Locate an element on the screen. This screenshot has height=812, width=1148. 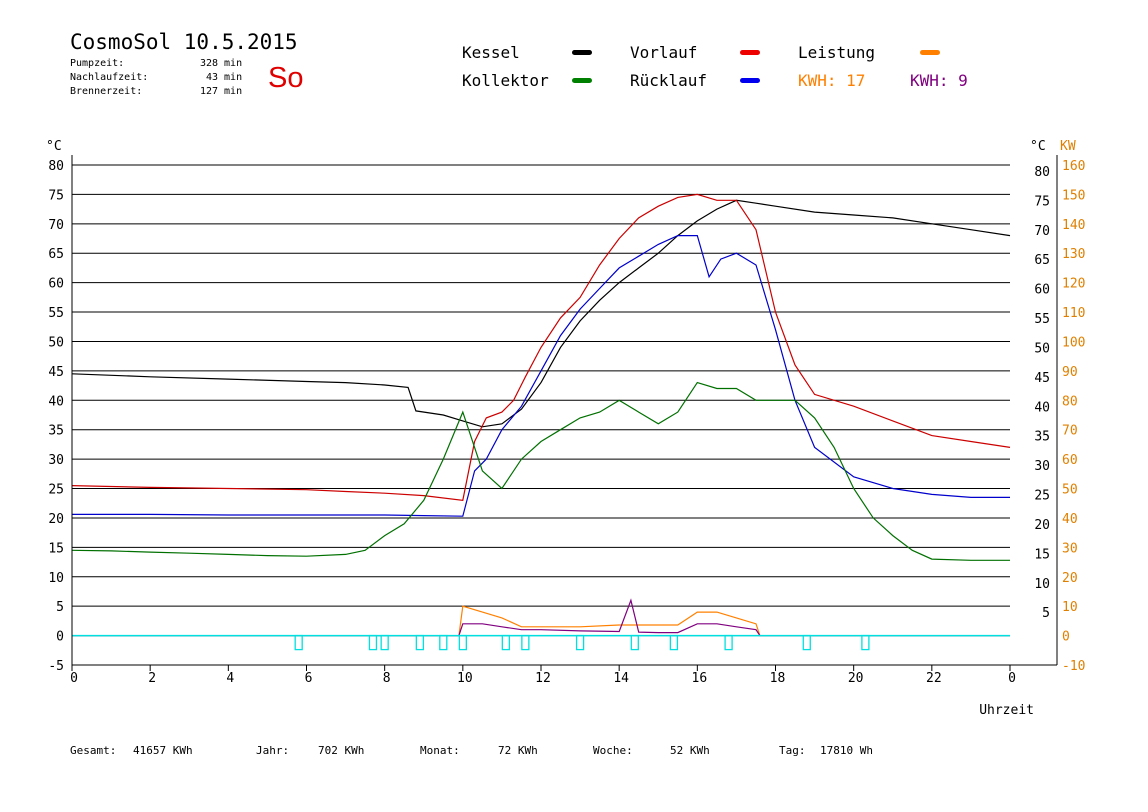
y-right-tick-label: 35 is located at coordinates (1042, 437).